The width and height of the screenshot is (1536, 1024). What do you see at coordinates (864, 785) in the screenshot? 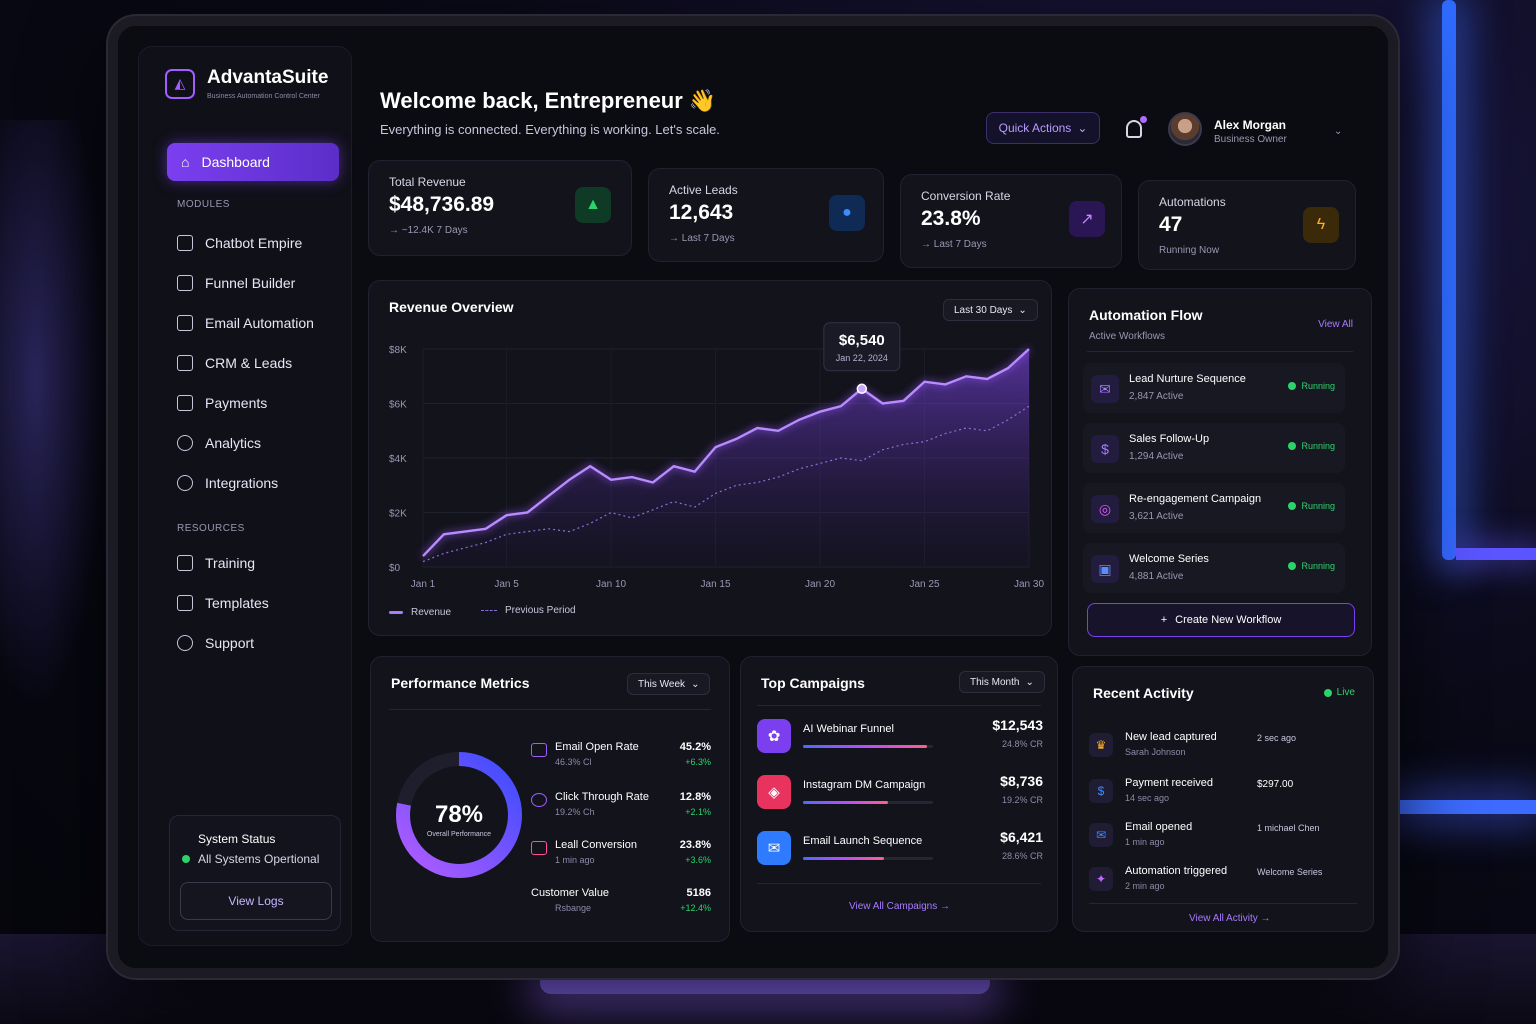
I see `campaign-name: Instagram DM Campaign` at bounding box center [864, 785].